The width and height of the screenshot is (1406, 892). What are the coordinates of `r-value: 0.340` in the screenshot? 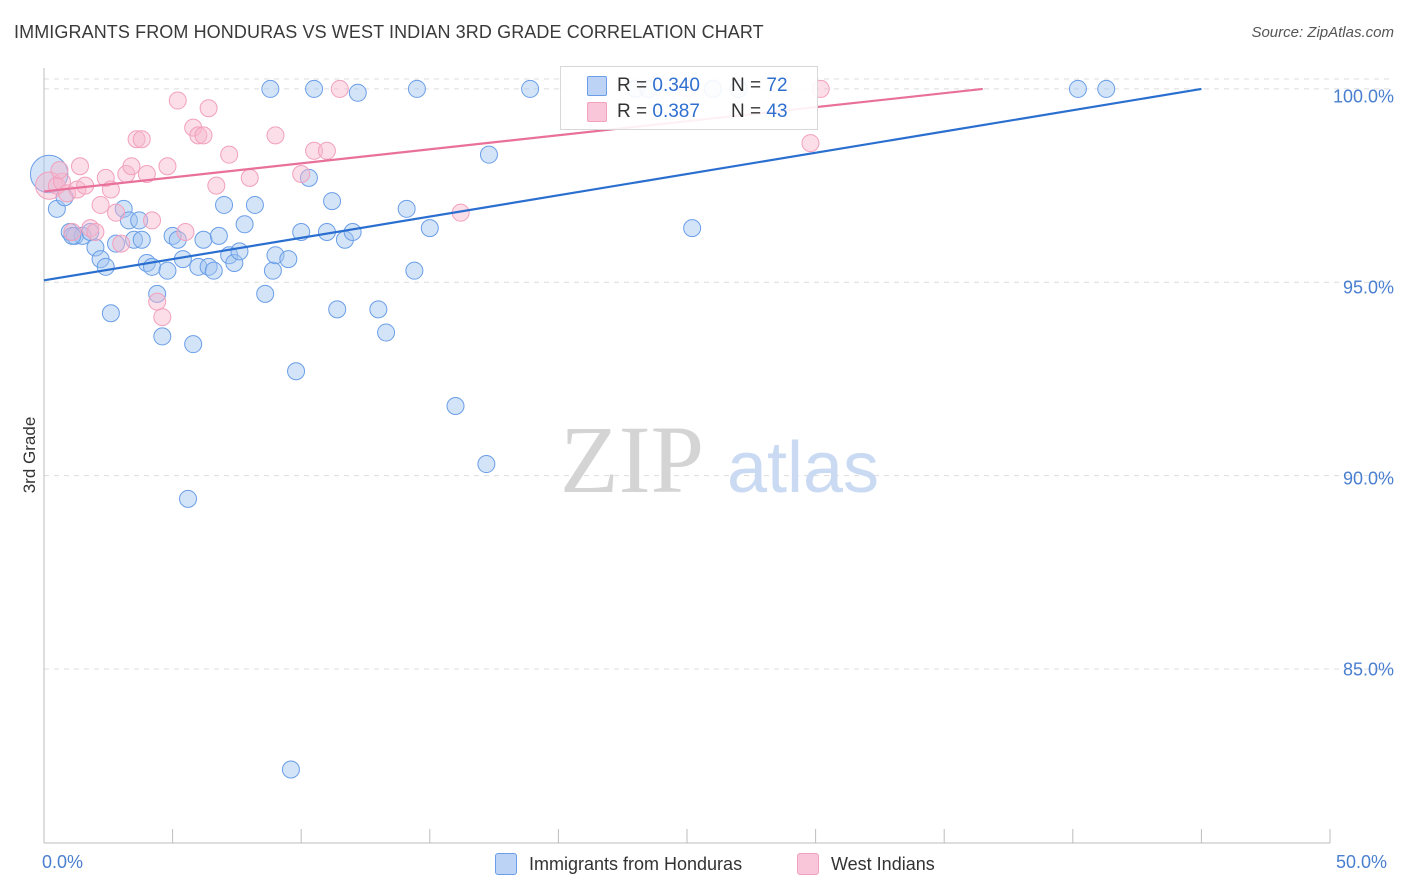 It's located at (676, 85).